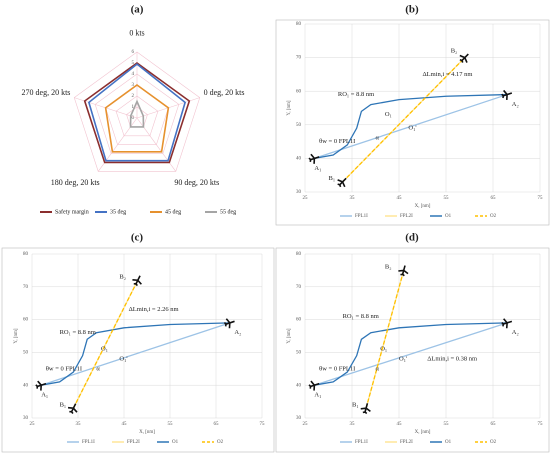  I want to click on tick-label: 4, so click(133, 74).